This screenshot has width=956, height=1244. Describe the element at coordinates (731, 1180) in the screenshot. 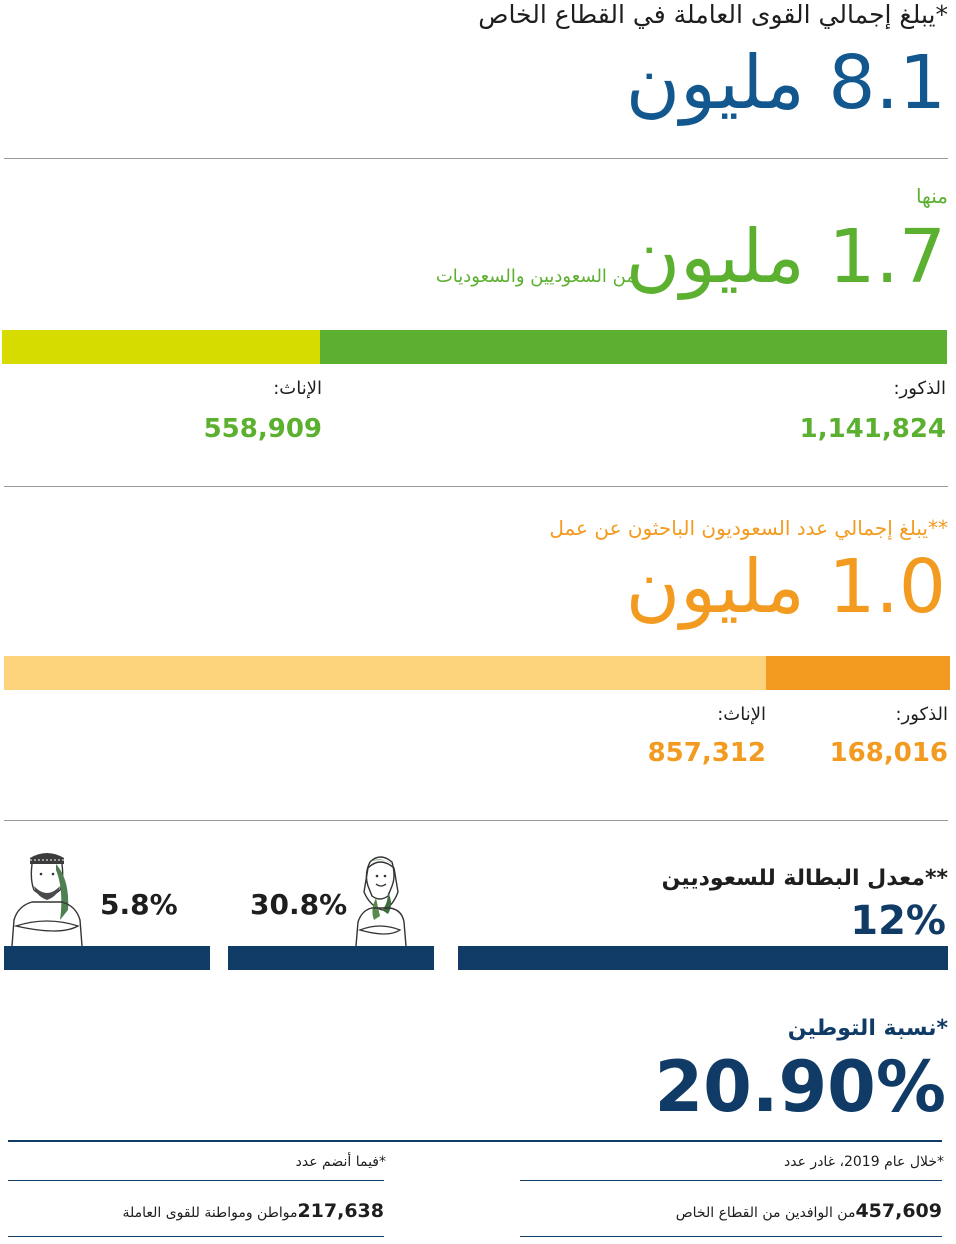

I see `footer-rule-right` at that location.